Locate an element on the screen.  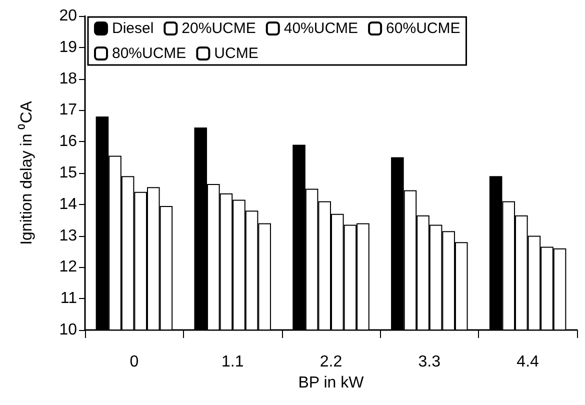
x-tick-label: 1.1 is located at coordinates (232, 362).